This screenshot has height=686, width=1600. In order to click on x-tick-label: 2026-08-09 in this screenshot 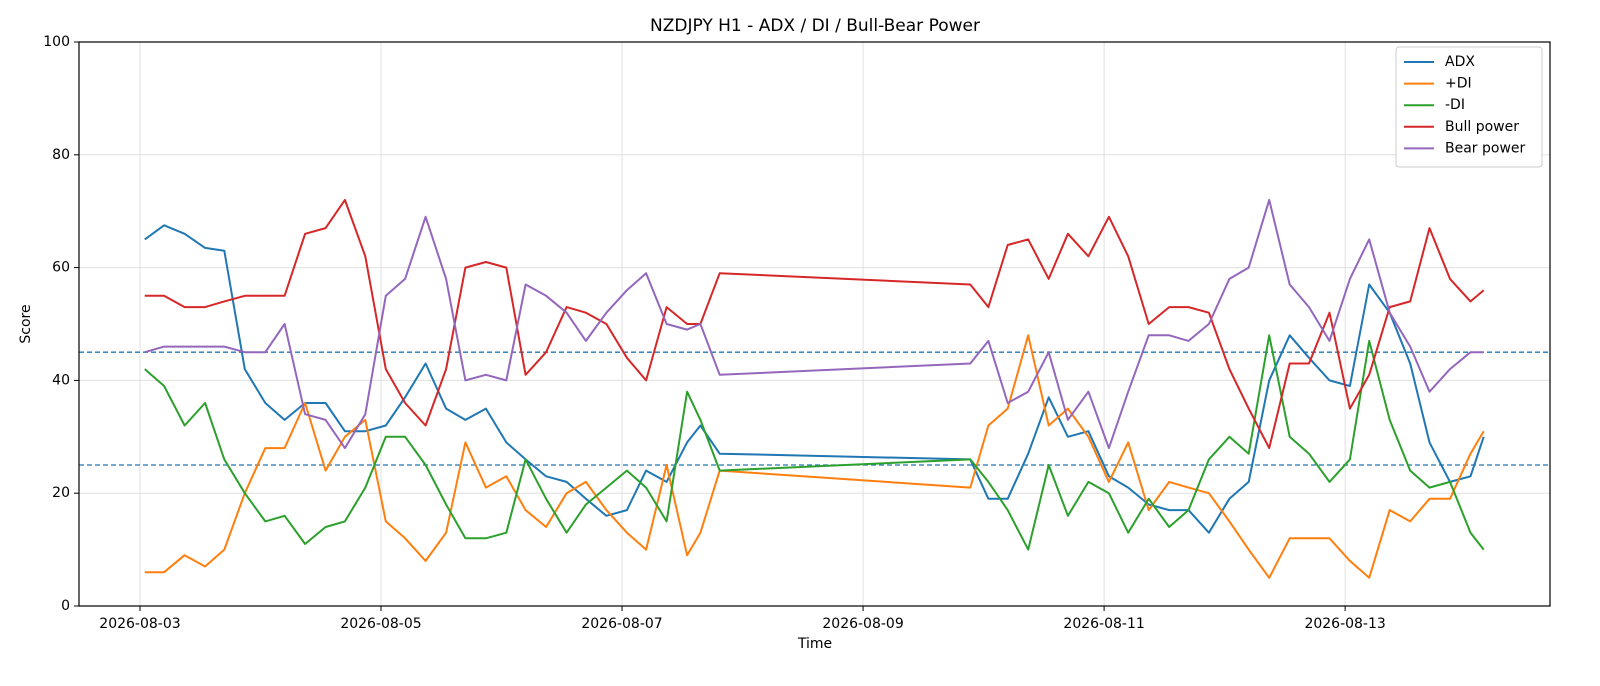, I will do `click(862, 624)`.